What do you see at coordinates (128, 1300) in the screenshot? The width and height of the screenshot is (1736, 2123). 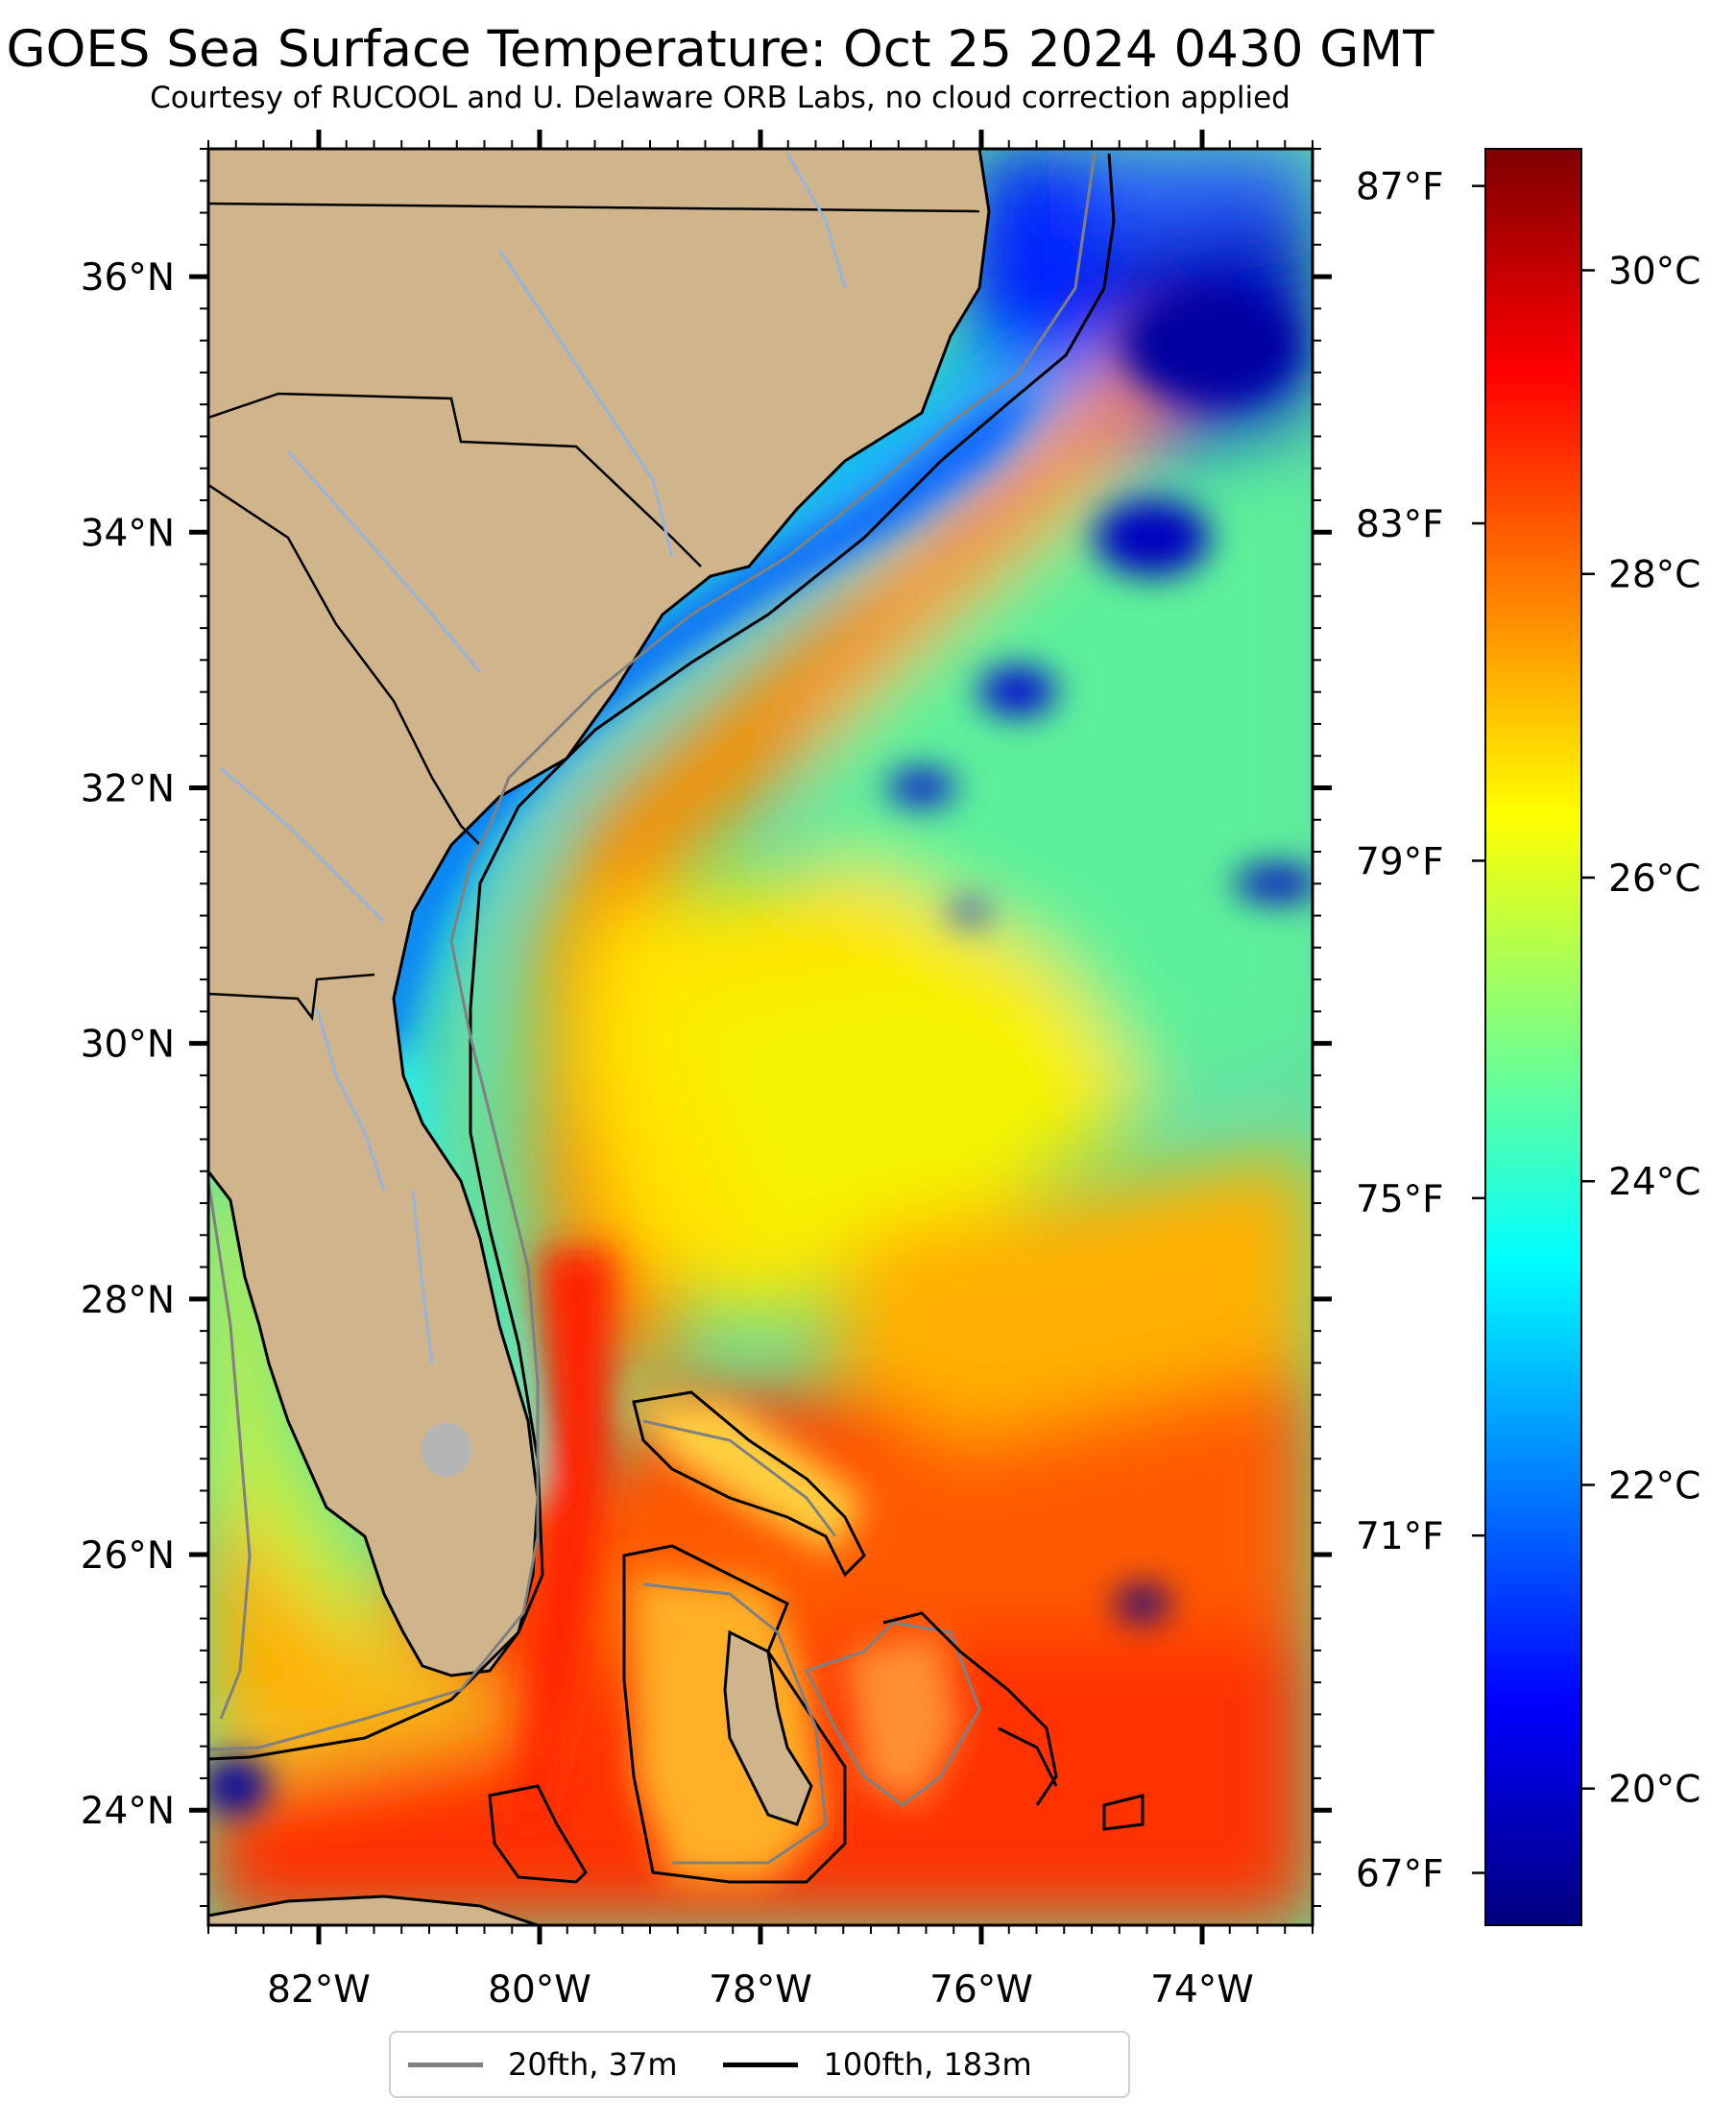 I see `lat-tick-label: 28°N` at bounding box center [128, 1300].